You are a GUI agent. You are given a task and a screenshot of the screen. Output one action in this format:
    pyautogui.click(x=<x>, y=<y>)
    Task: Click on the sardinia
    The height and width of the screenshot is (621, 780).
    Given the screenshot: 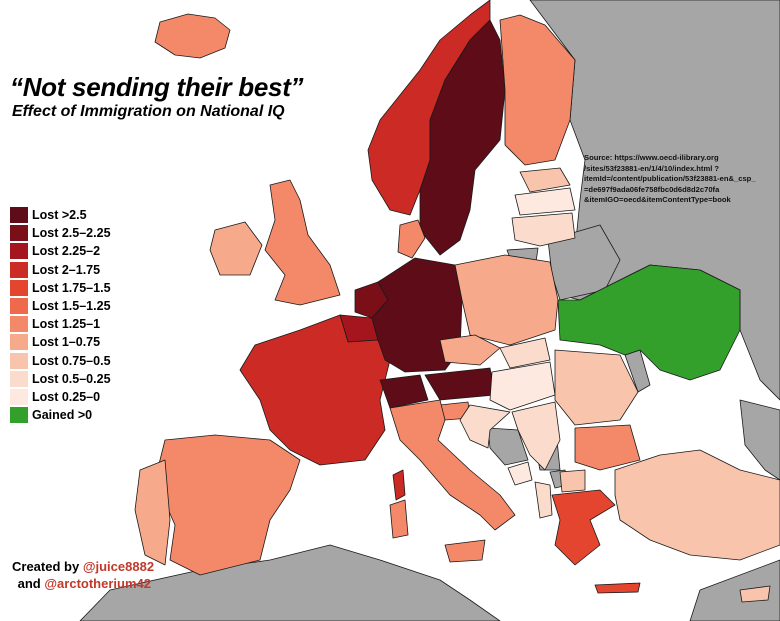 What is the action you would take?
    pyautogui.click(x=399, y=519)
    